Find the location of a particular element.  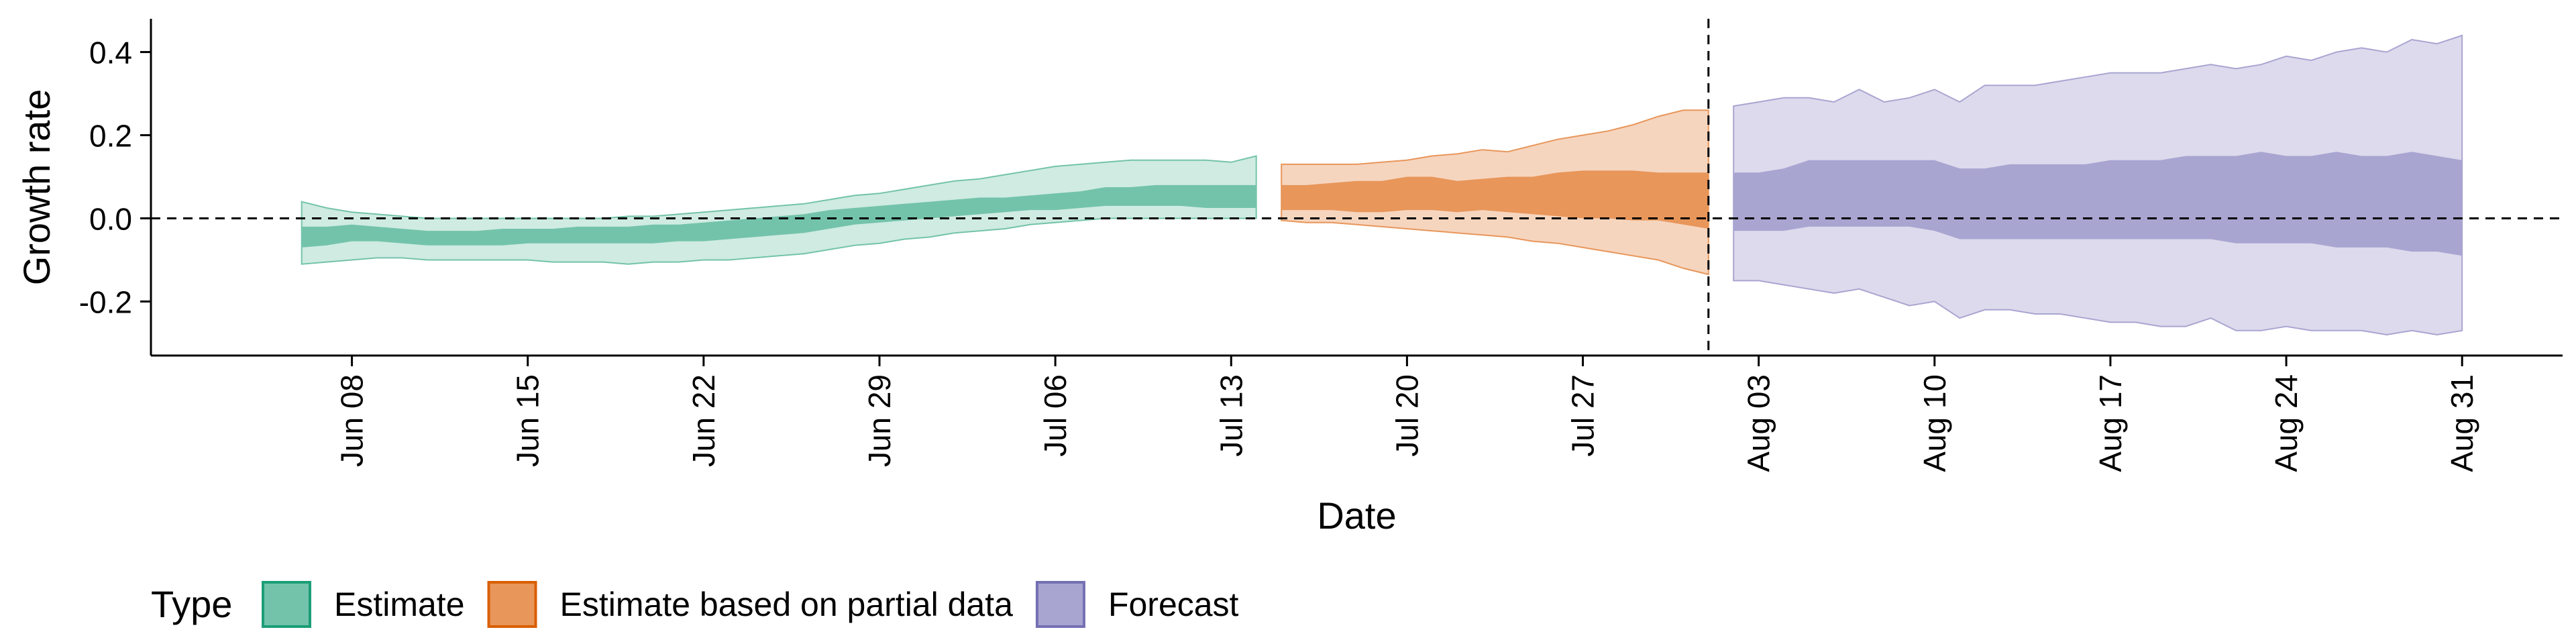

legend-label-forecast: Forecast is located at coordinates (1173, 604).